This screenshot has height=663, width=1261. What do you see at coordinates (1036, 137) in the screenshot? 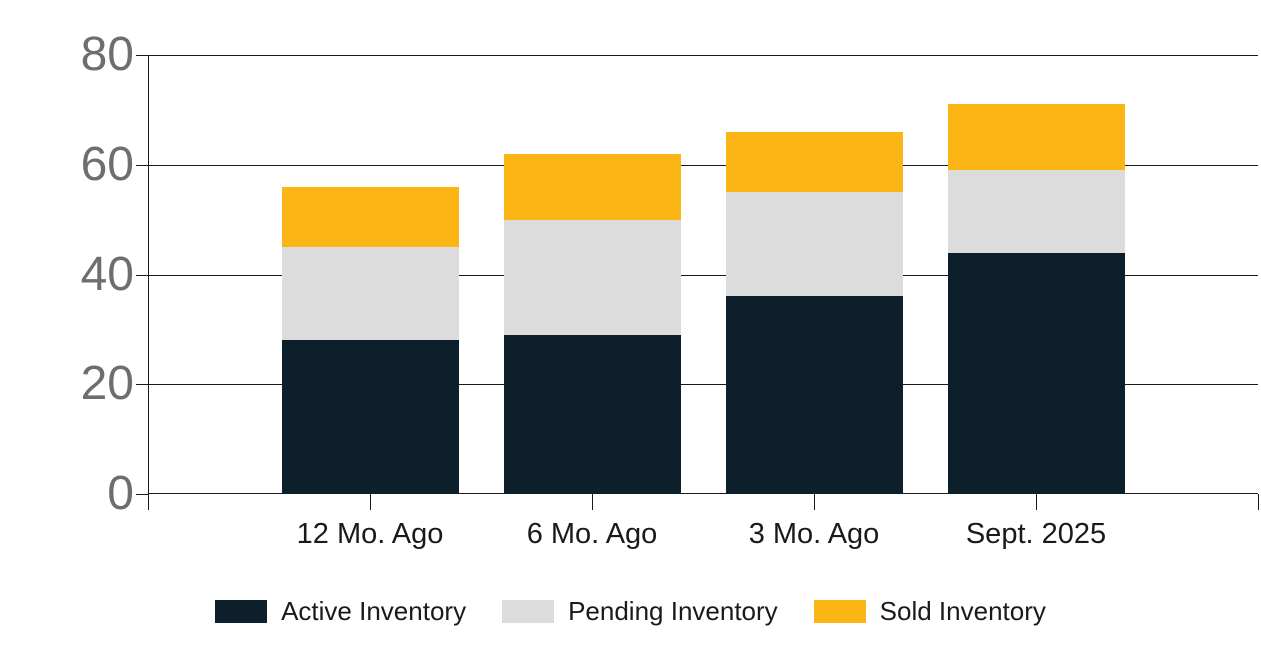
I see `bar-segment-sold-inventory-sept-2025` at bounding box center [1036, 137].